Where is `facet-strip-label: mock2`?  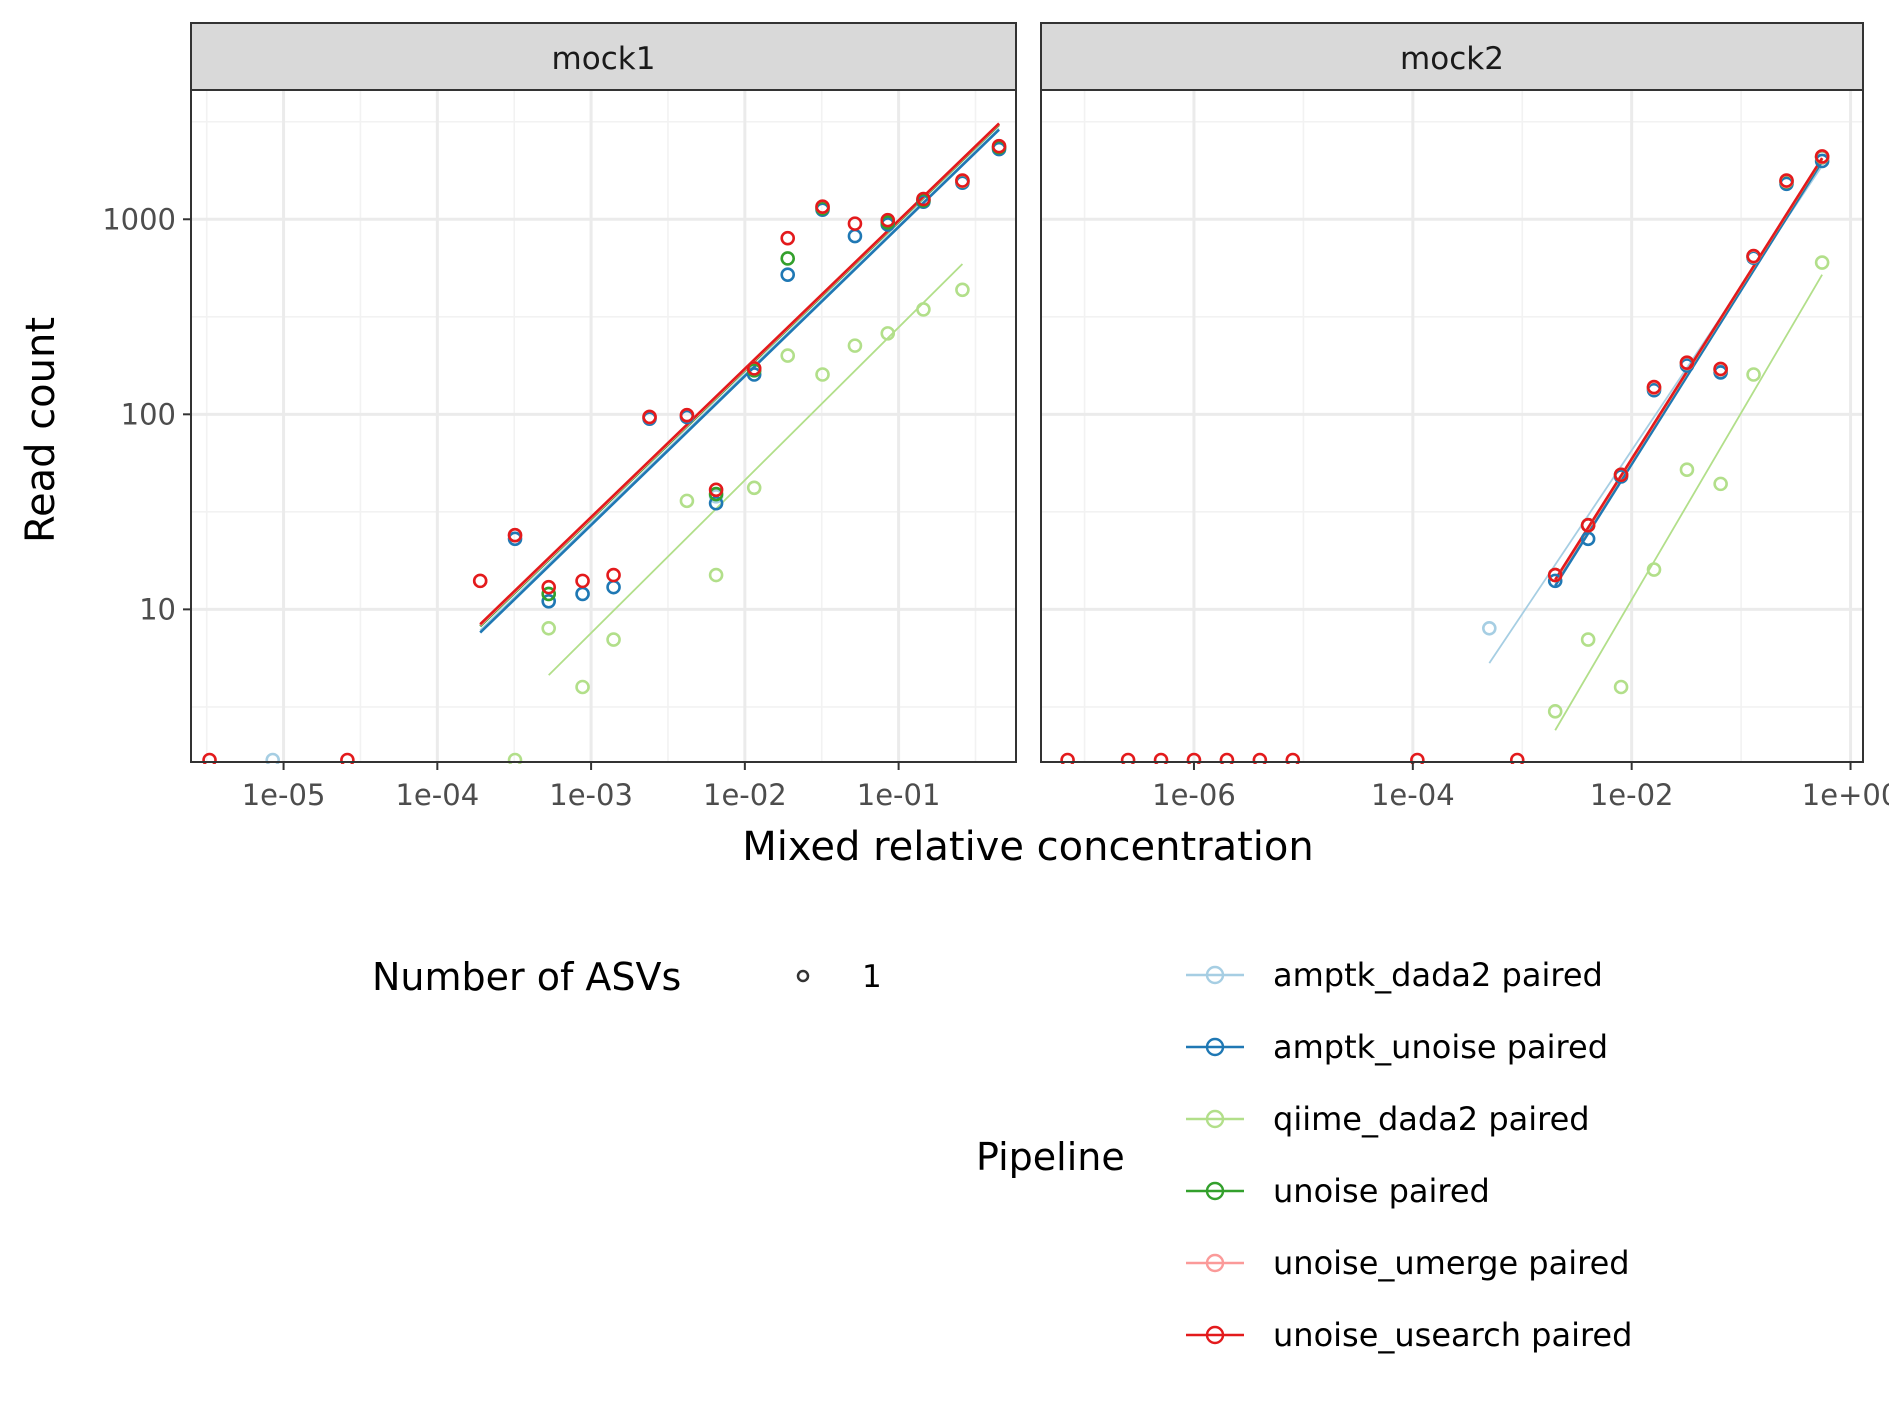
facet-strip-label: mock2 is located at coordinates (1452, 59).